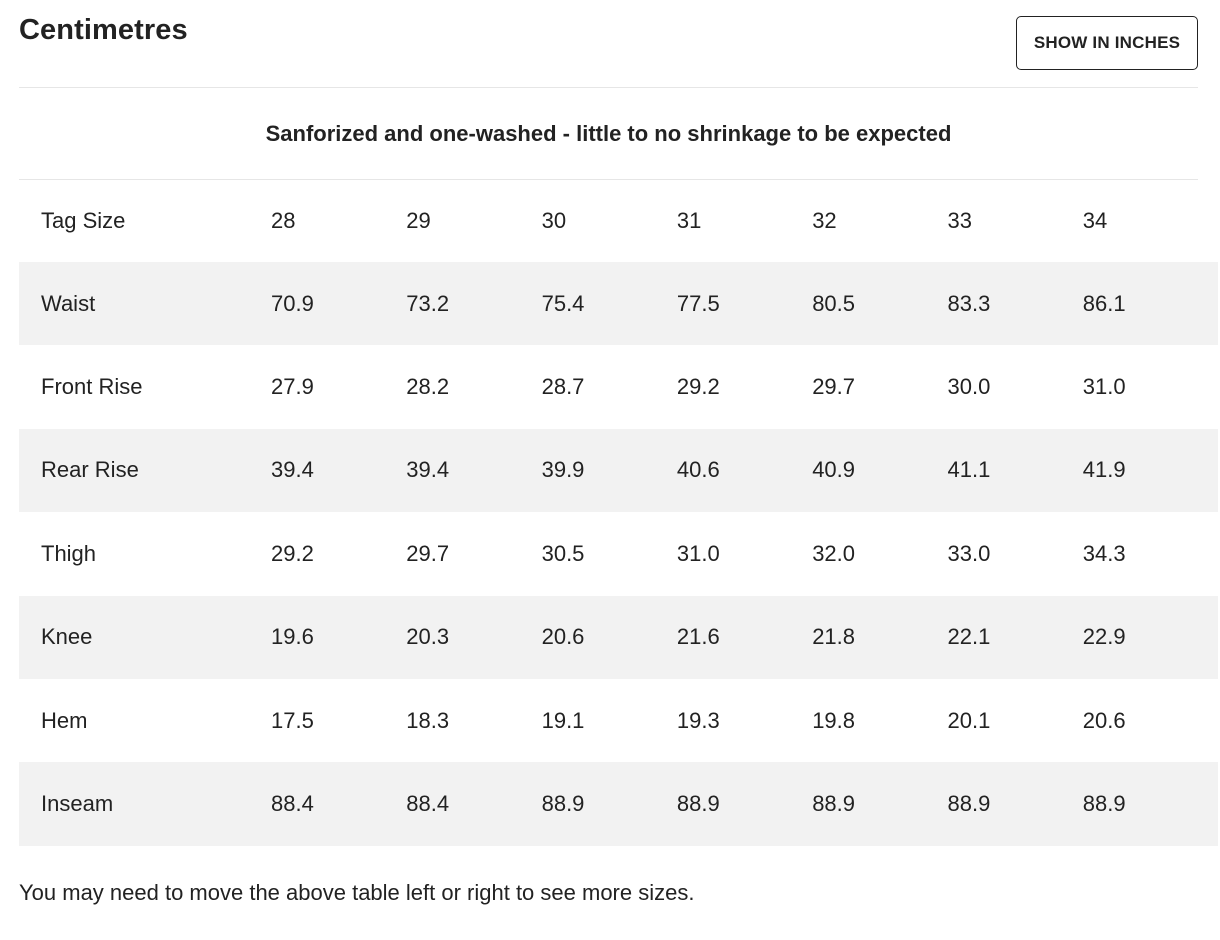 The width and height of the screenshot is (1220, 940). Describe the element at coordinates (292, 720) in the screenshot. I see `table-cell: 17.5` at that location.